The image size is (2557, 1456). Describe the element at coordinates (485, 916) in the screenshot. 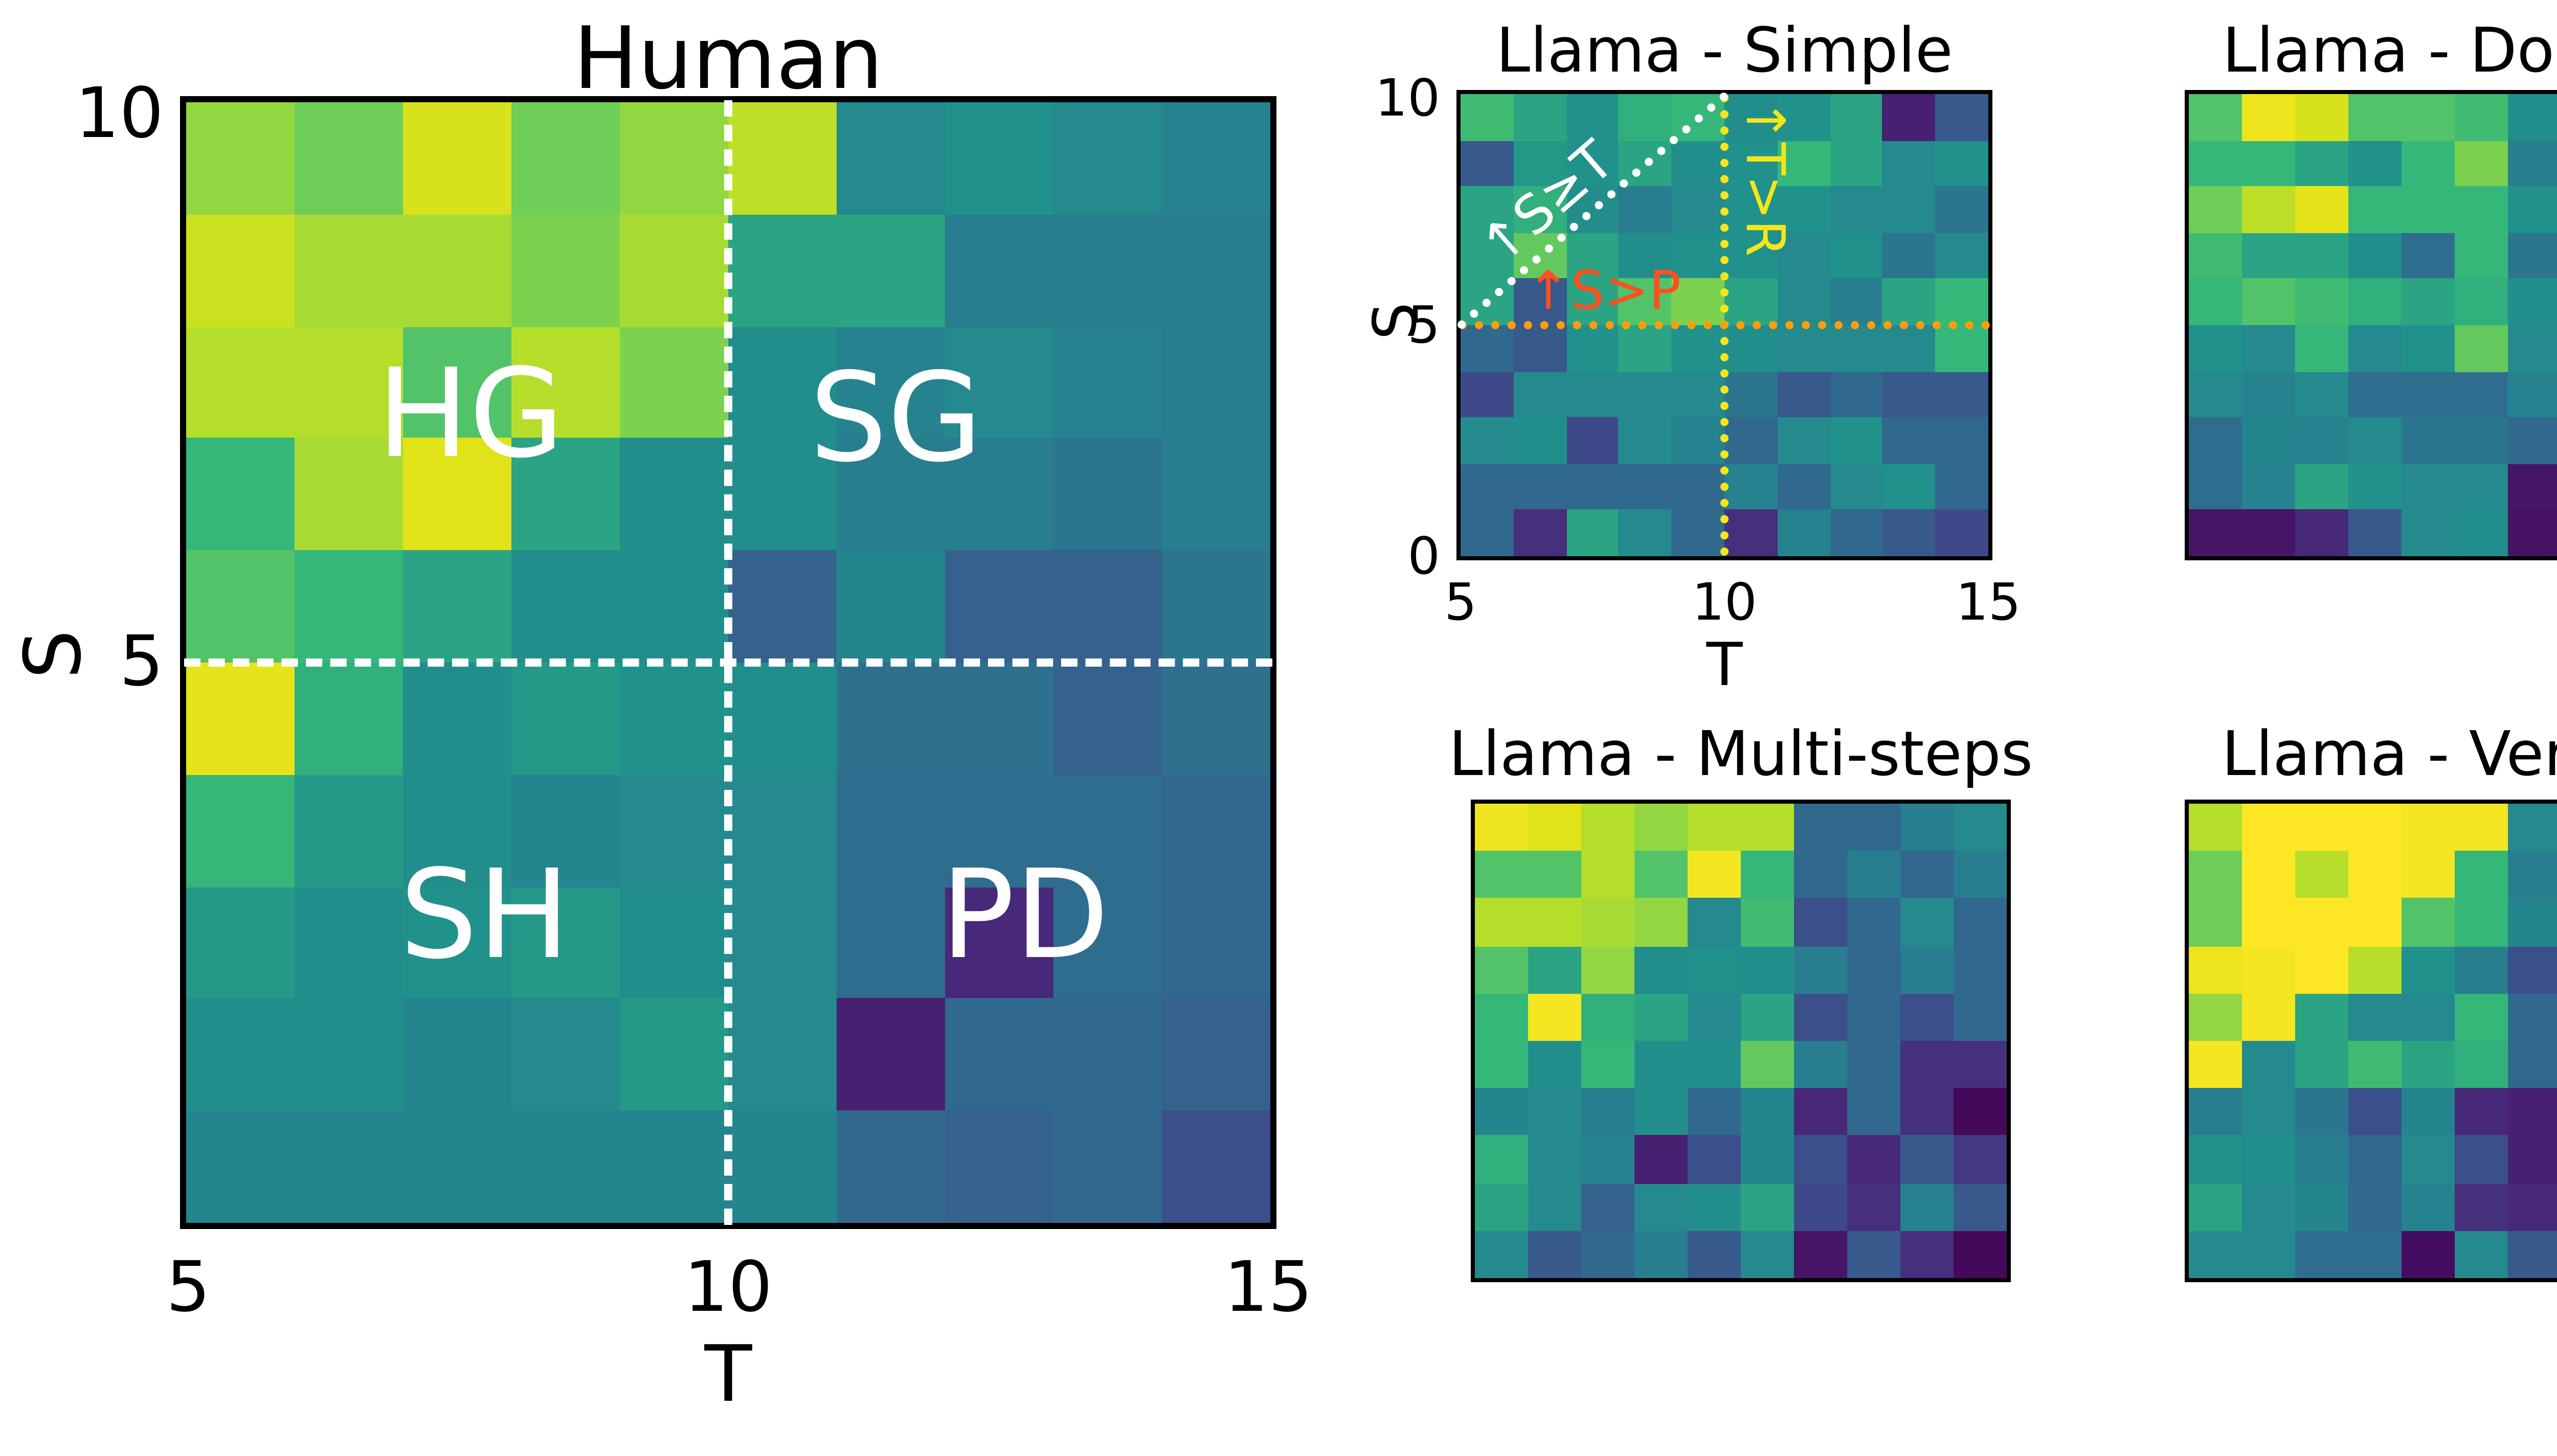

I see `human-quadrant-label-sh: SH` at that location.